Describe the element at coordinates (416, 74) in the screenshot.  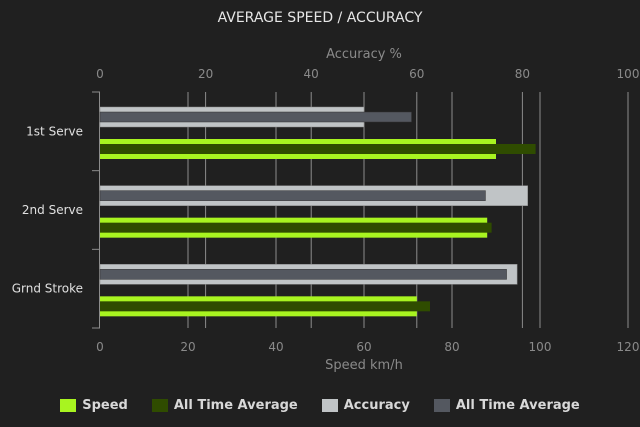
I see `top-tick-label: 60` at that location.